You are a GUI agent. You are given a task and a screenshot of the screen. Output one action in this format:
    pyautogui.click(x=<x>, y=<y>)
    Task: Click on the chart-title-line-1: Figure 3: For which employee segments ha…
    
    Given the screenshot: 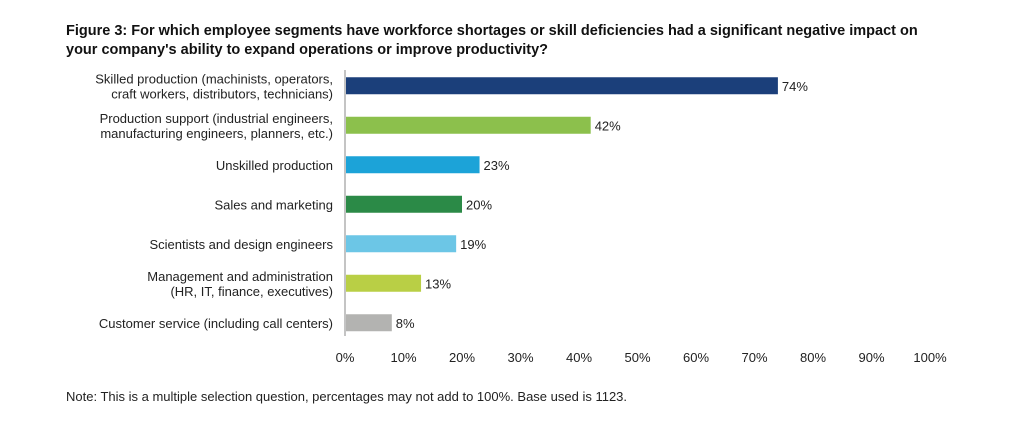 What is the action you would take?
    pyautogui.click(x=492, y=31)
    